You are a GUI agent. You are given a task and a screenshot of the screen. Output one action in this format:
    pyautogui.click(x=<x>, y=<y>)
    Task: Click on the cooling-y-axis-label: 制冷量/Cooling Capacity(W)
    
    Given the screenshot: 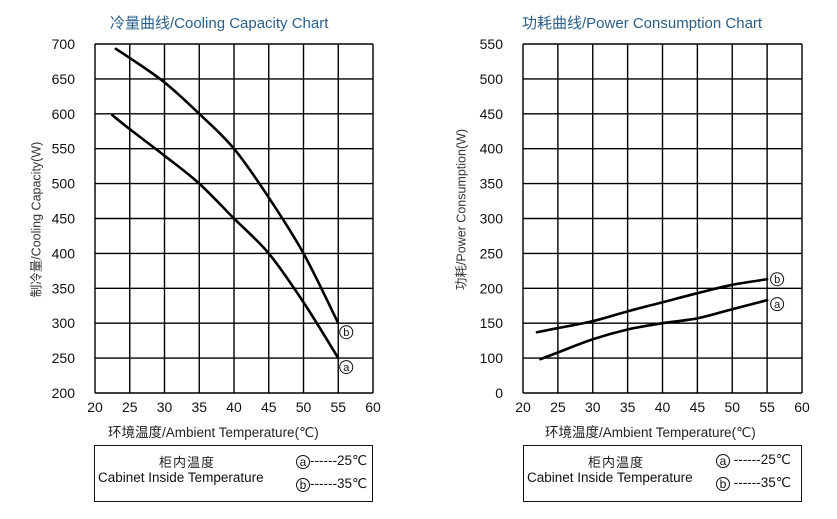 What is the action you would take?
    pyautogui.click(x=36, y=219)
    